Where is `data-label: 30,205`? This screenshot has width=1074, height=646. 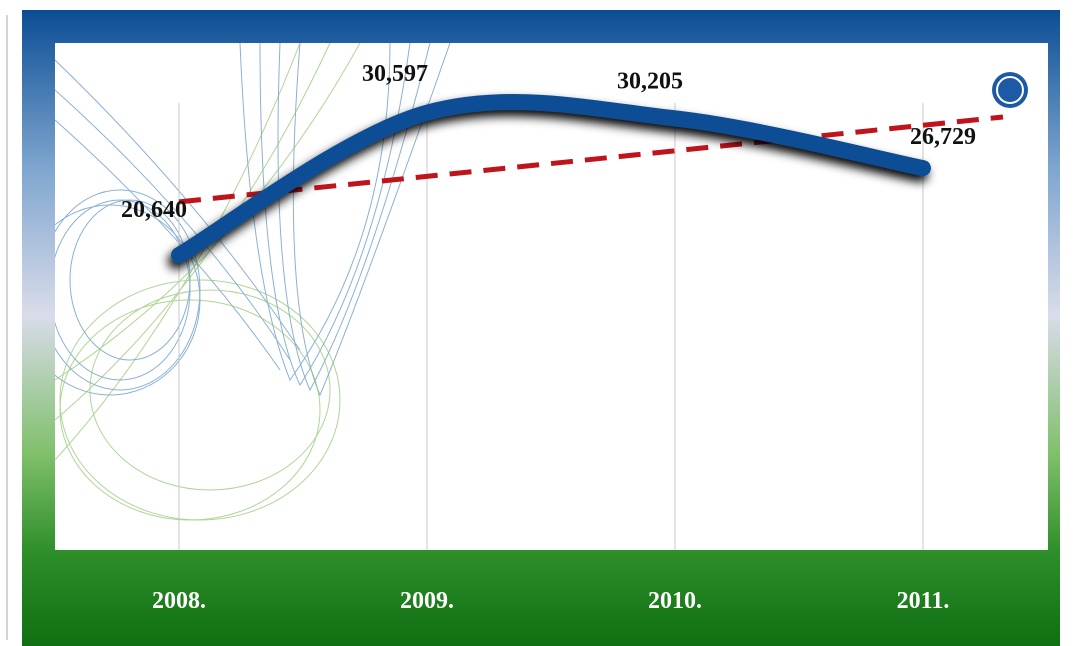
data-label: 30,205 is located at coordinates (650, 81).